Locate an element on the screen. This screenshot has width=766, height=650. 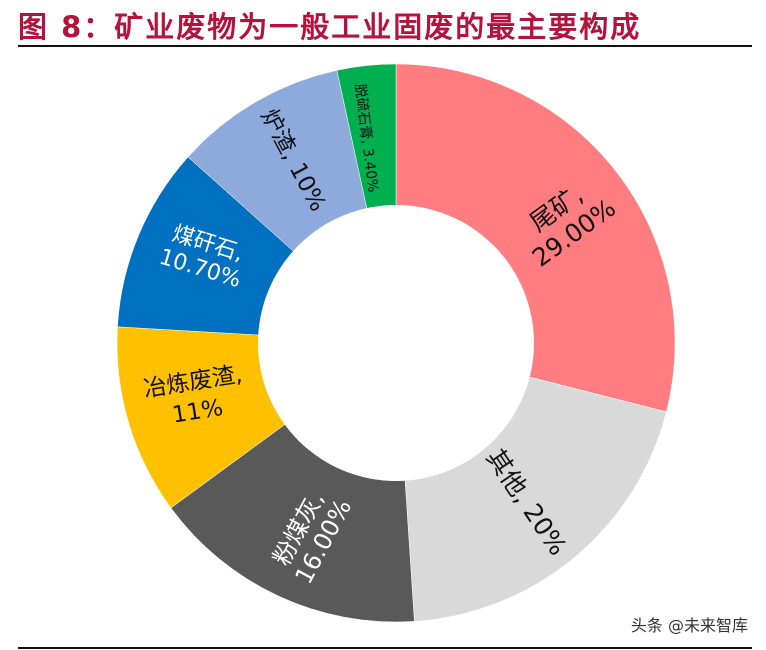
top-divider is located at coordinates (385, 46).